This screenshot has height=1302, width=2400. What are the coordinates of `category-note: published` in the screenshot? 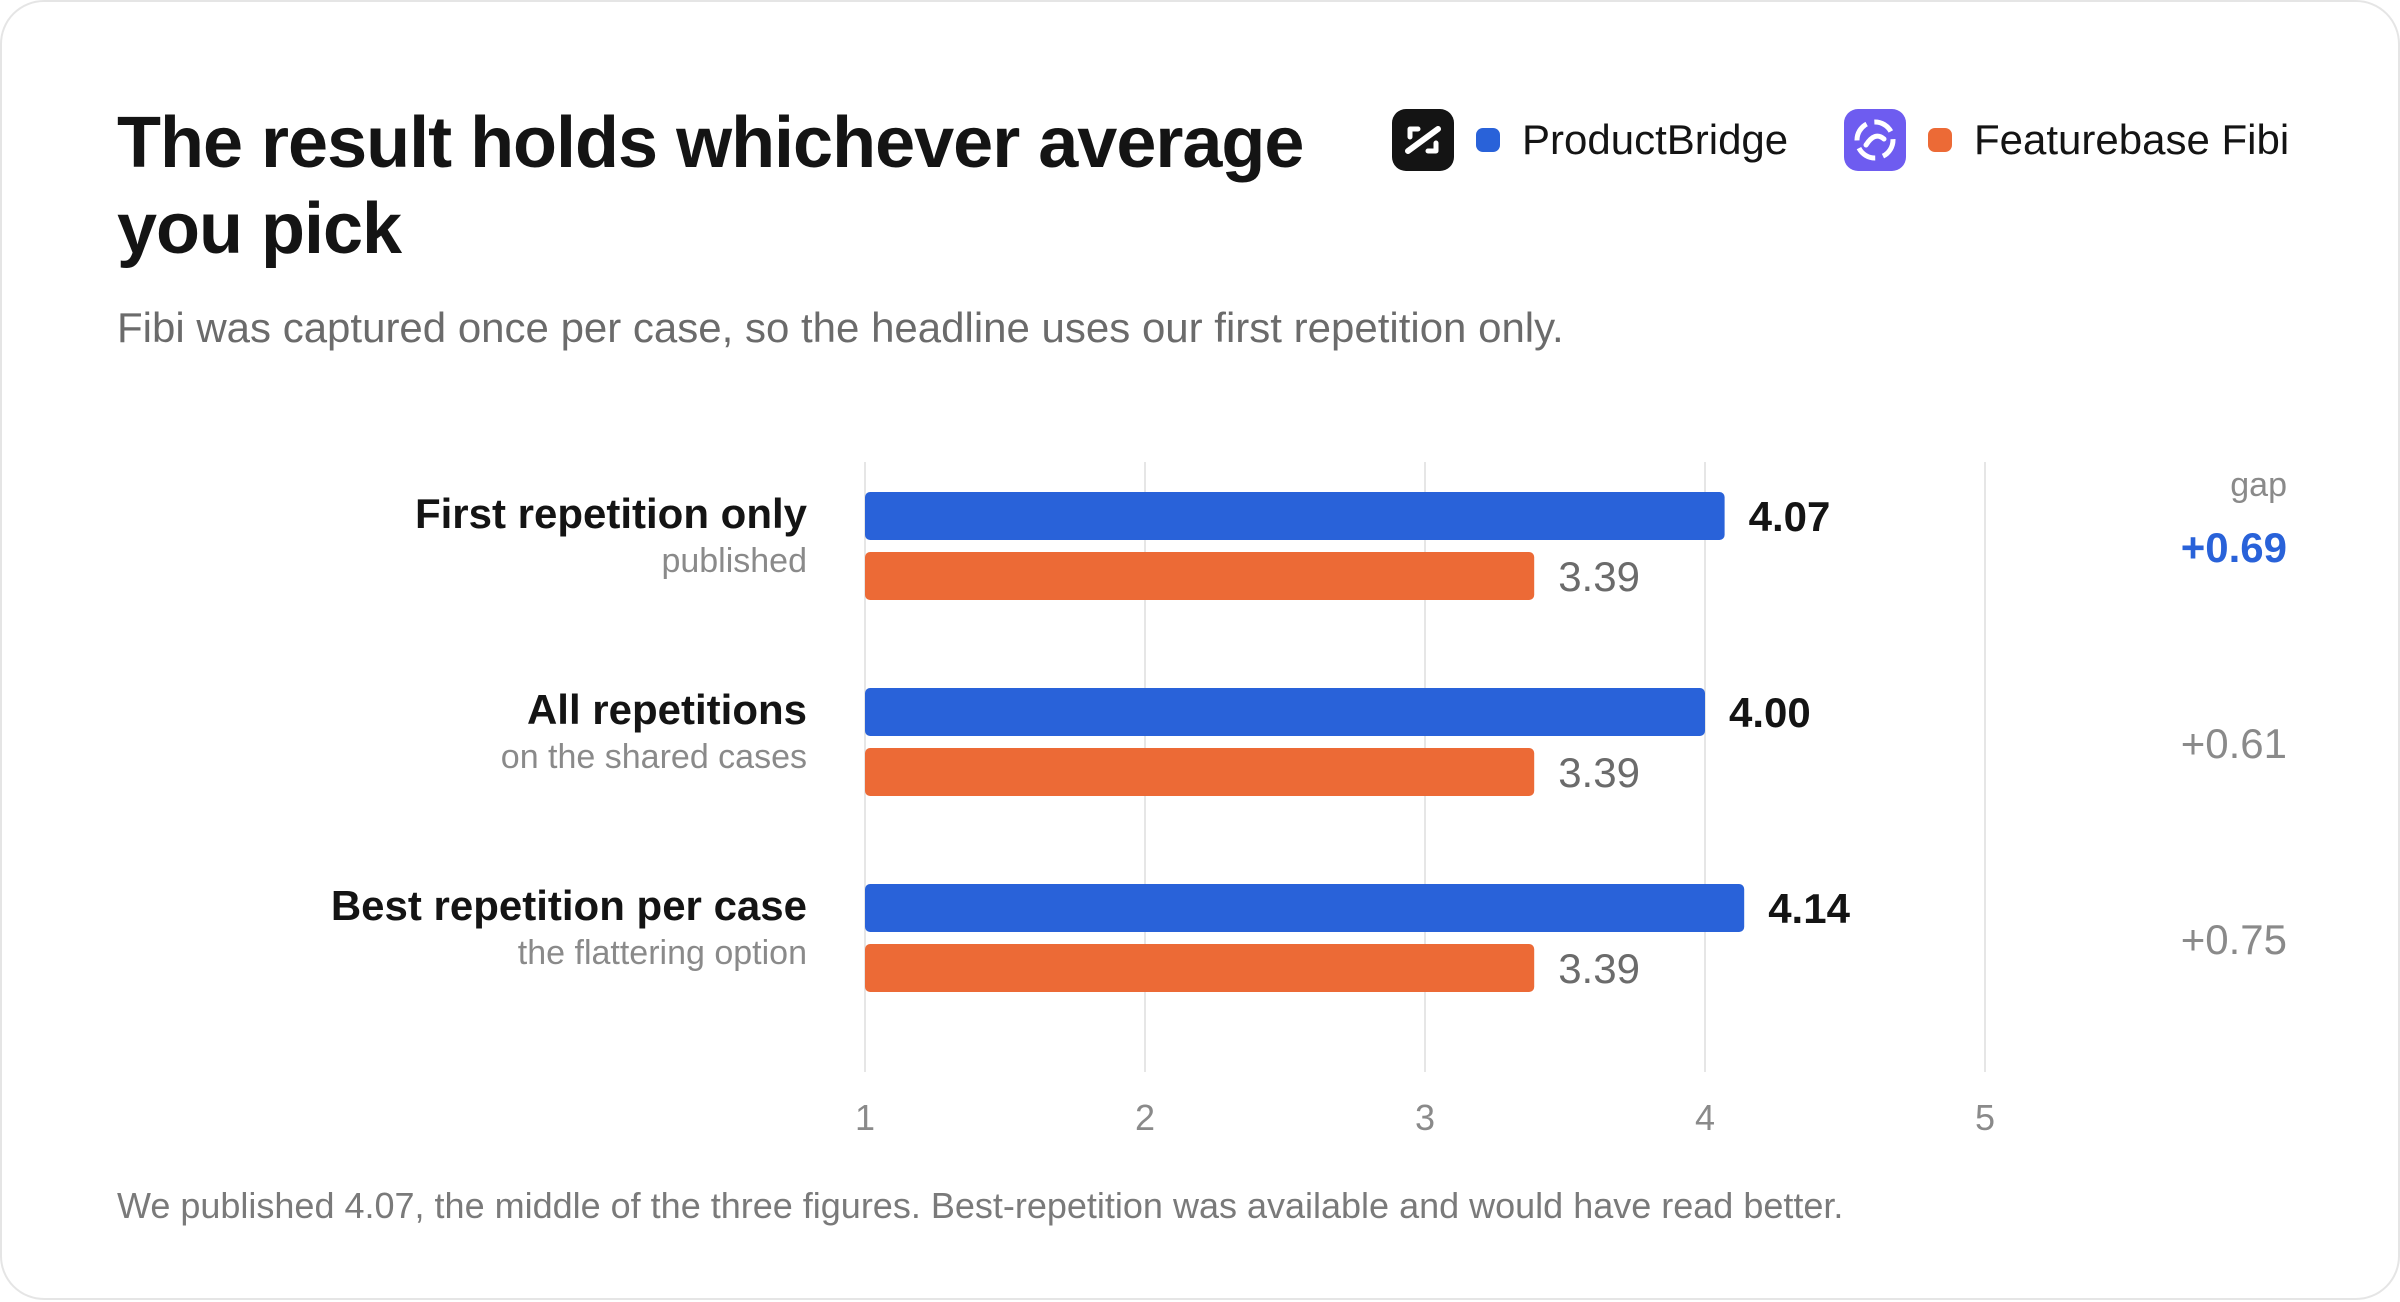 It's located at (734, 561).